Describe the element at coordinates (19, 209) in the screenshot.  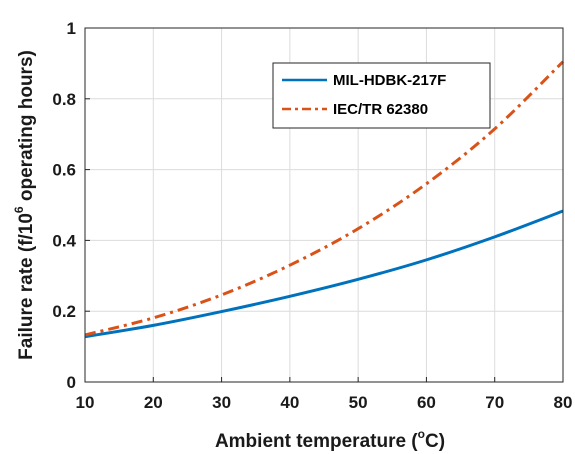
I see `y-axis-title-exponent: 6` at that location.